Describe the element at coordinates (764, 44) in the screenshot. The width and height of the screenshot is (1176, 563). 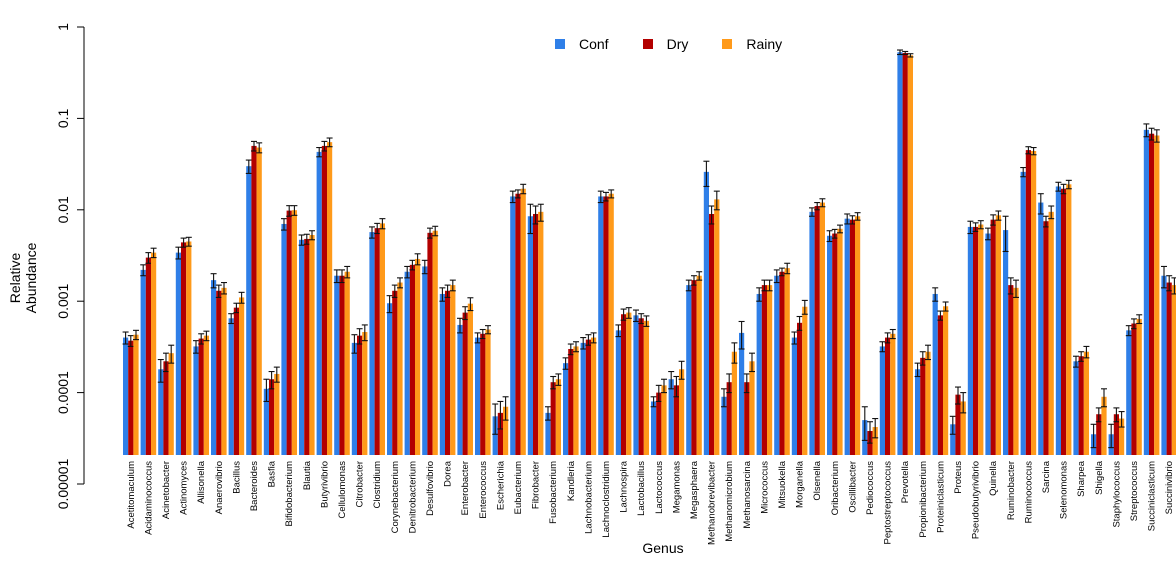
I see `legend-label-rainy: Rainy` at that location.